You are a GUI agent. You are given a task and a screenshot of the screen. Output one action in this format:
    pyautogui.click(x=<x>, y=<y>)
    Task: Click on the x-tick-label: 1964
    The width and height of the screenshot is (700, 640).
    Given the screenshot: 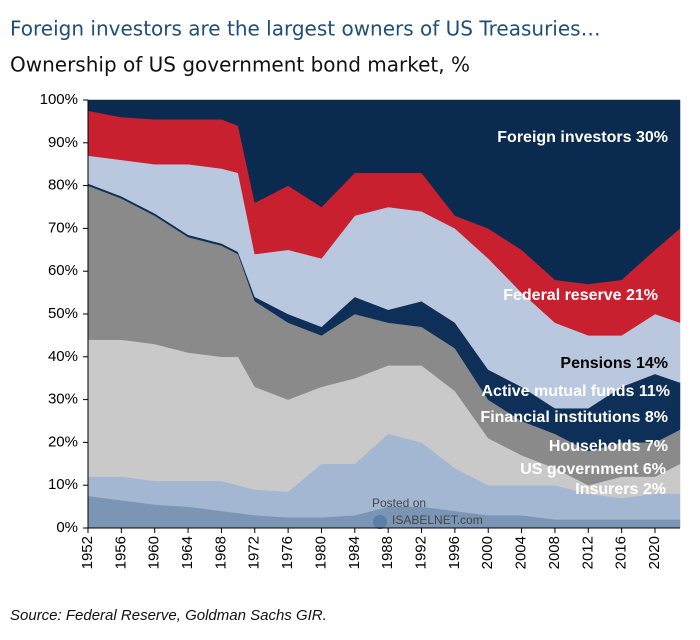 What is the action you would take?
    pyautogui.click(x=187, y=552)
    